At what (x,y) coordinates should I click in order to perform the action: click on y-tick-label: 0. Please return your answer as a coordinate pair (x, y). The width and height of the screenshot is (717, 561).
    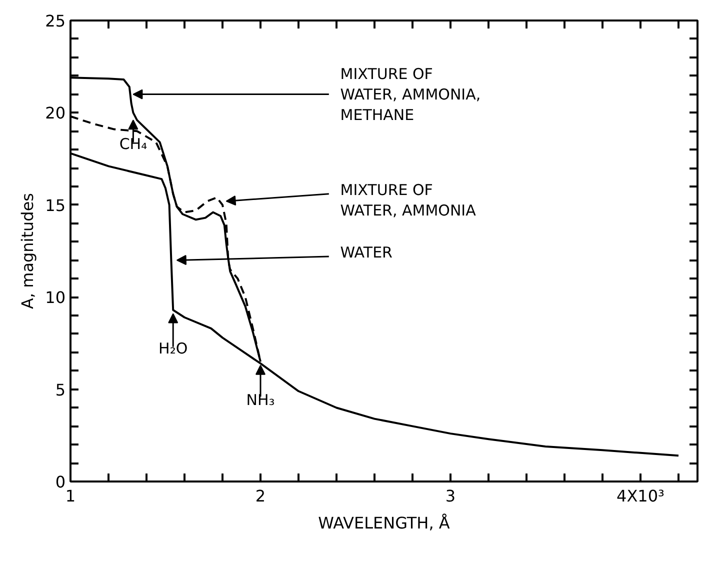
    Looking at the image, I should click on (60, 482).